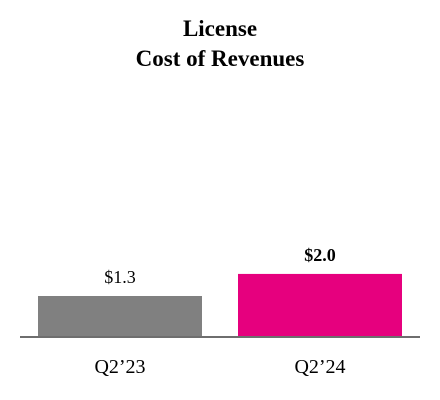 This screenshot has height=400, width=440. What do you see at coordinates (320, 255) in the screenshot?
I see `value-label-2: $2.0` at bounding box center [320, 255].